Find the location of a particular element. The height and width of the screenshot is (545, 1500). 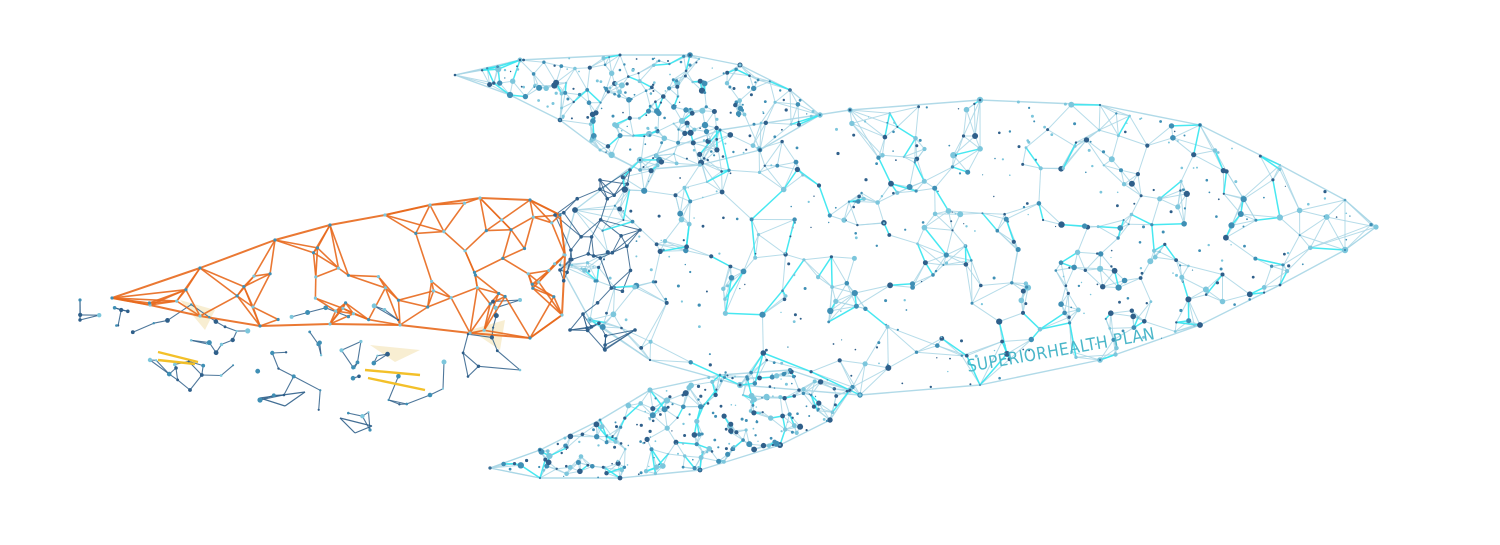

exhaust-lines is located at coordinates (300, 366).